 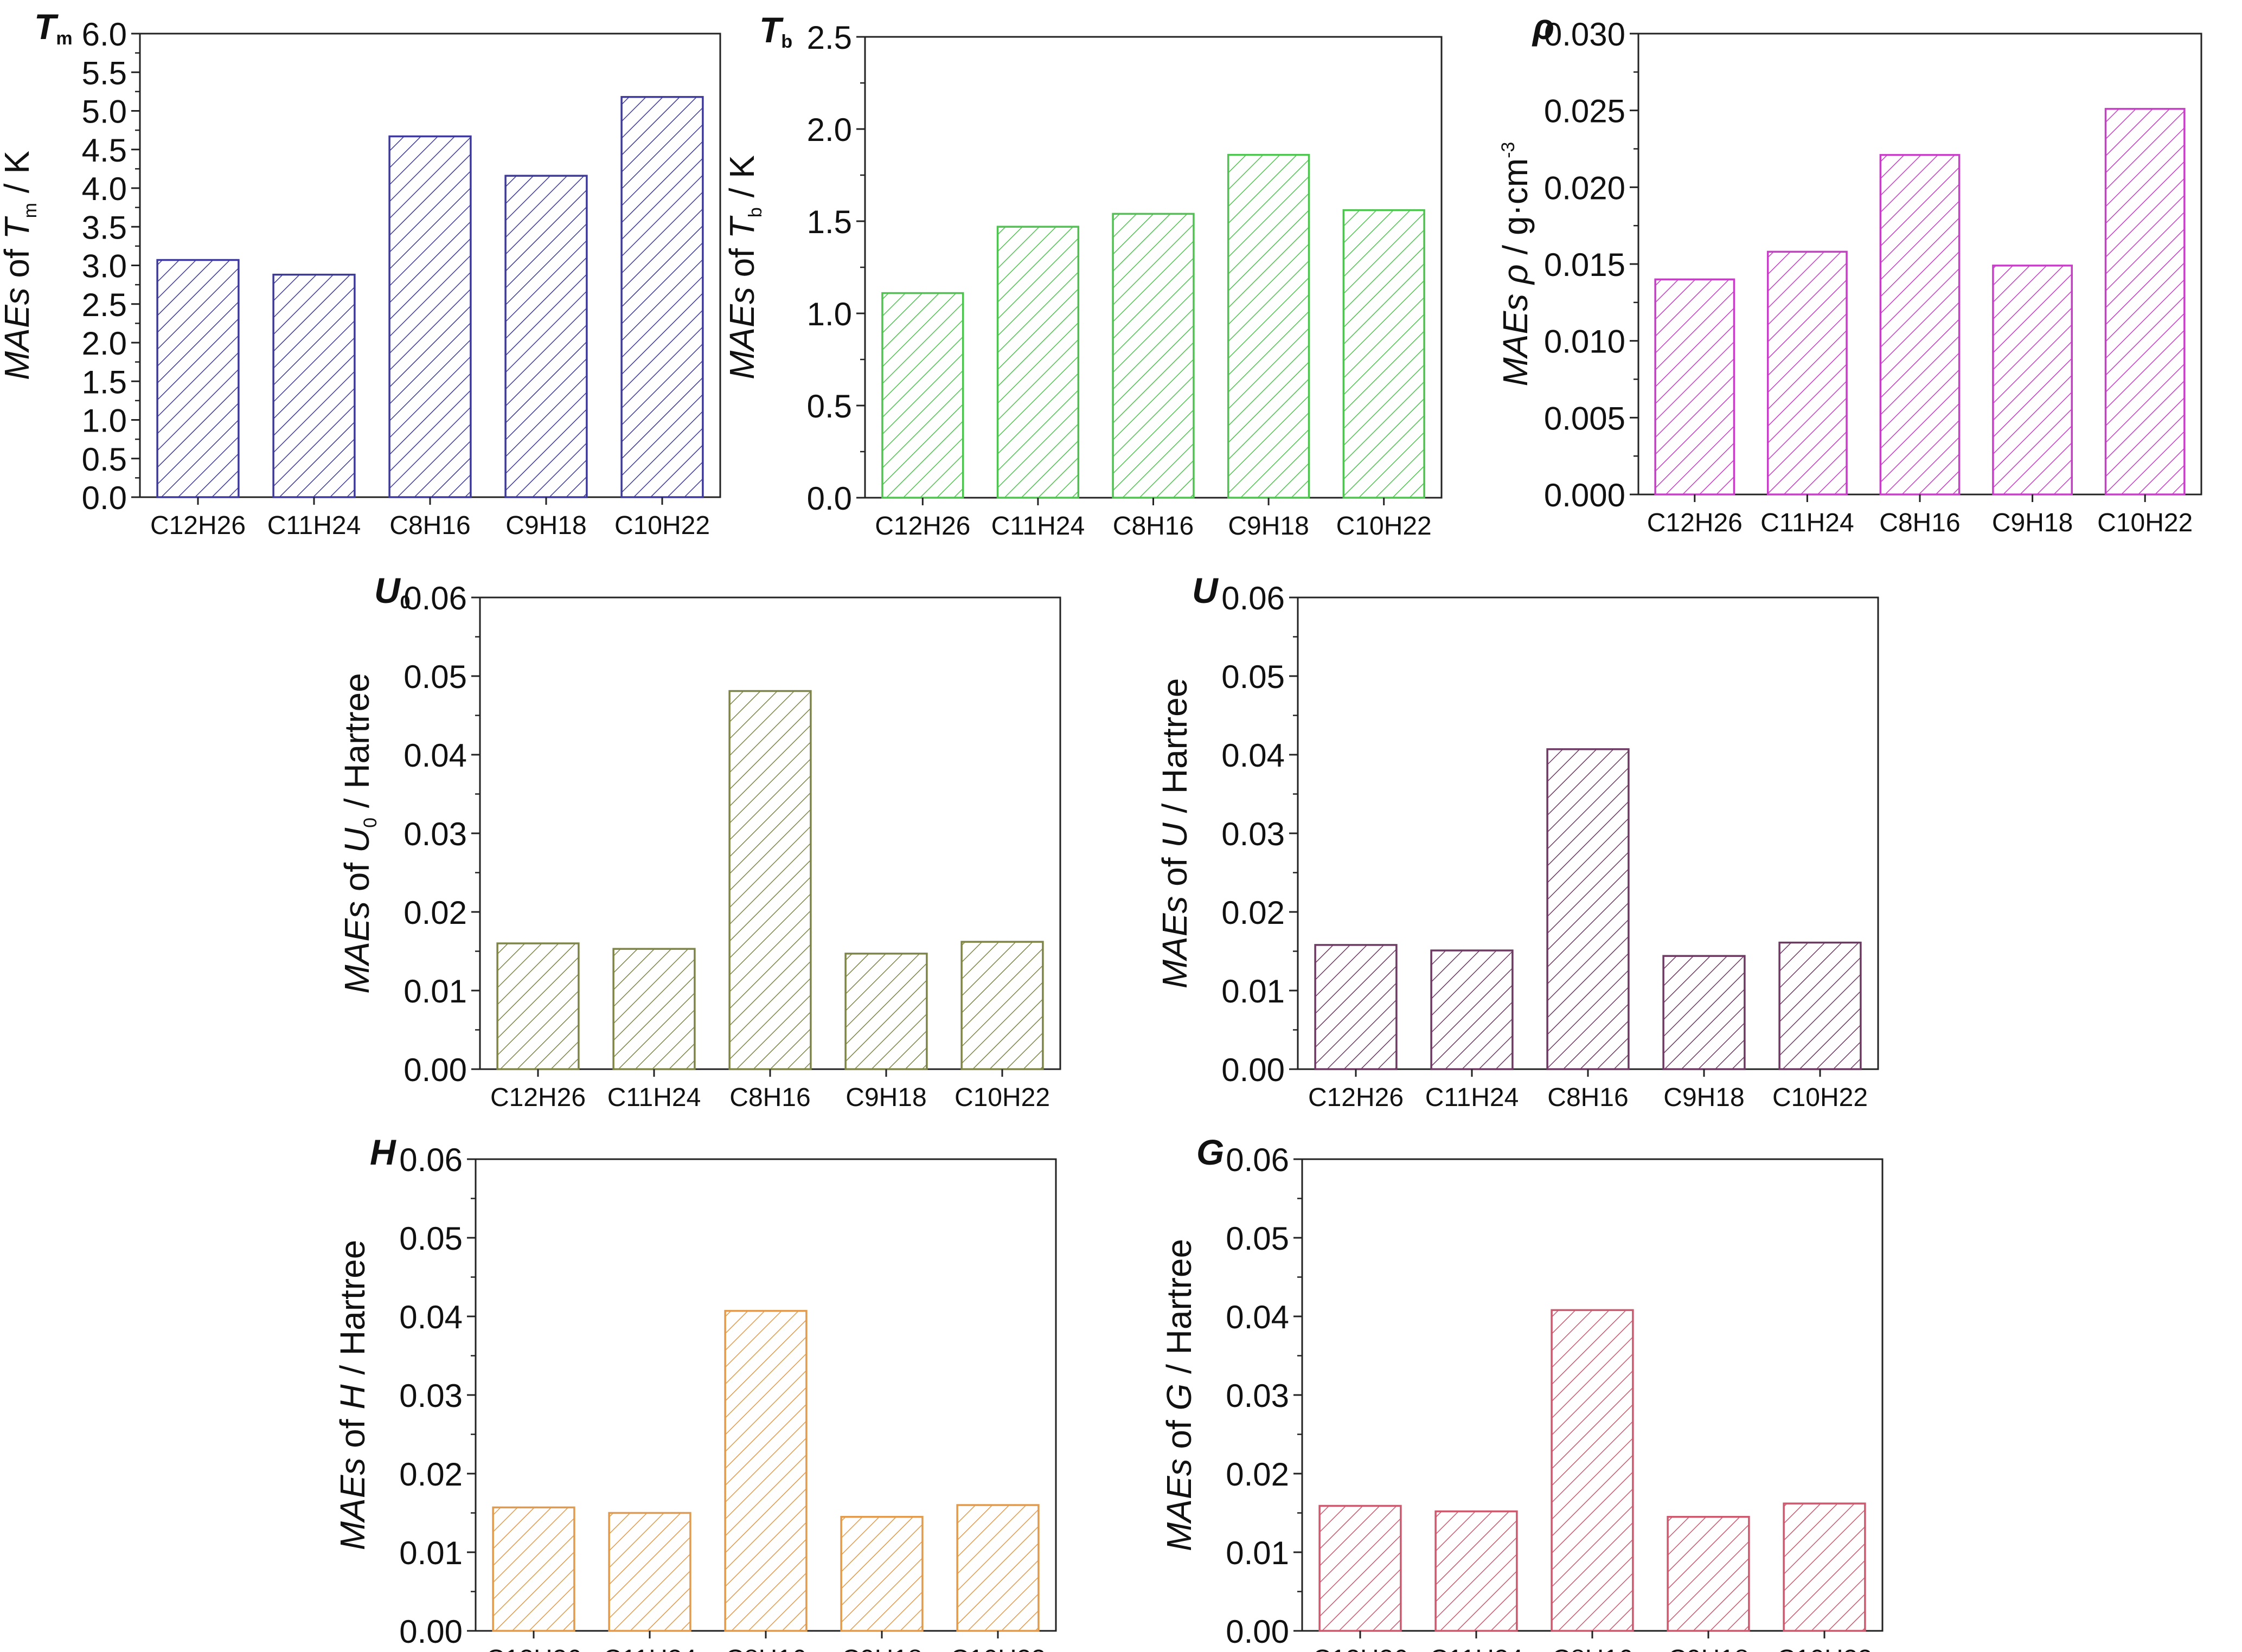 What do you see at coordinates (1920, 325) in the screenshot?
I see `bar-rho-c8h16` at bounding box center [1920, 325].